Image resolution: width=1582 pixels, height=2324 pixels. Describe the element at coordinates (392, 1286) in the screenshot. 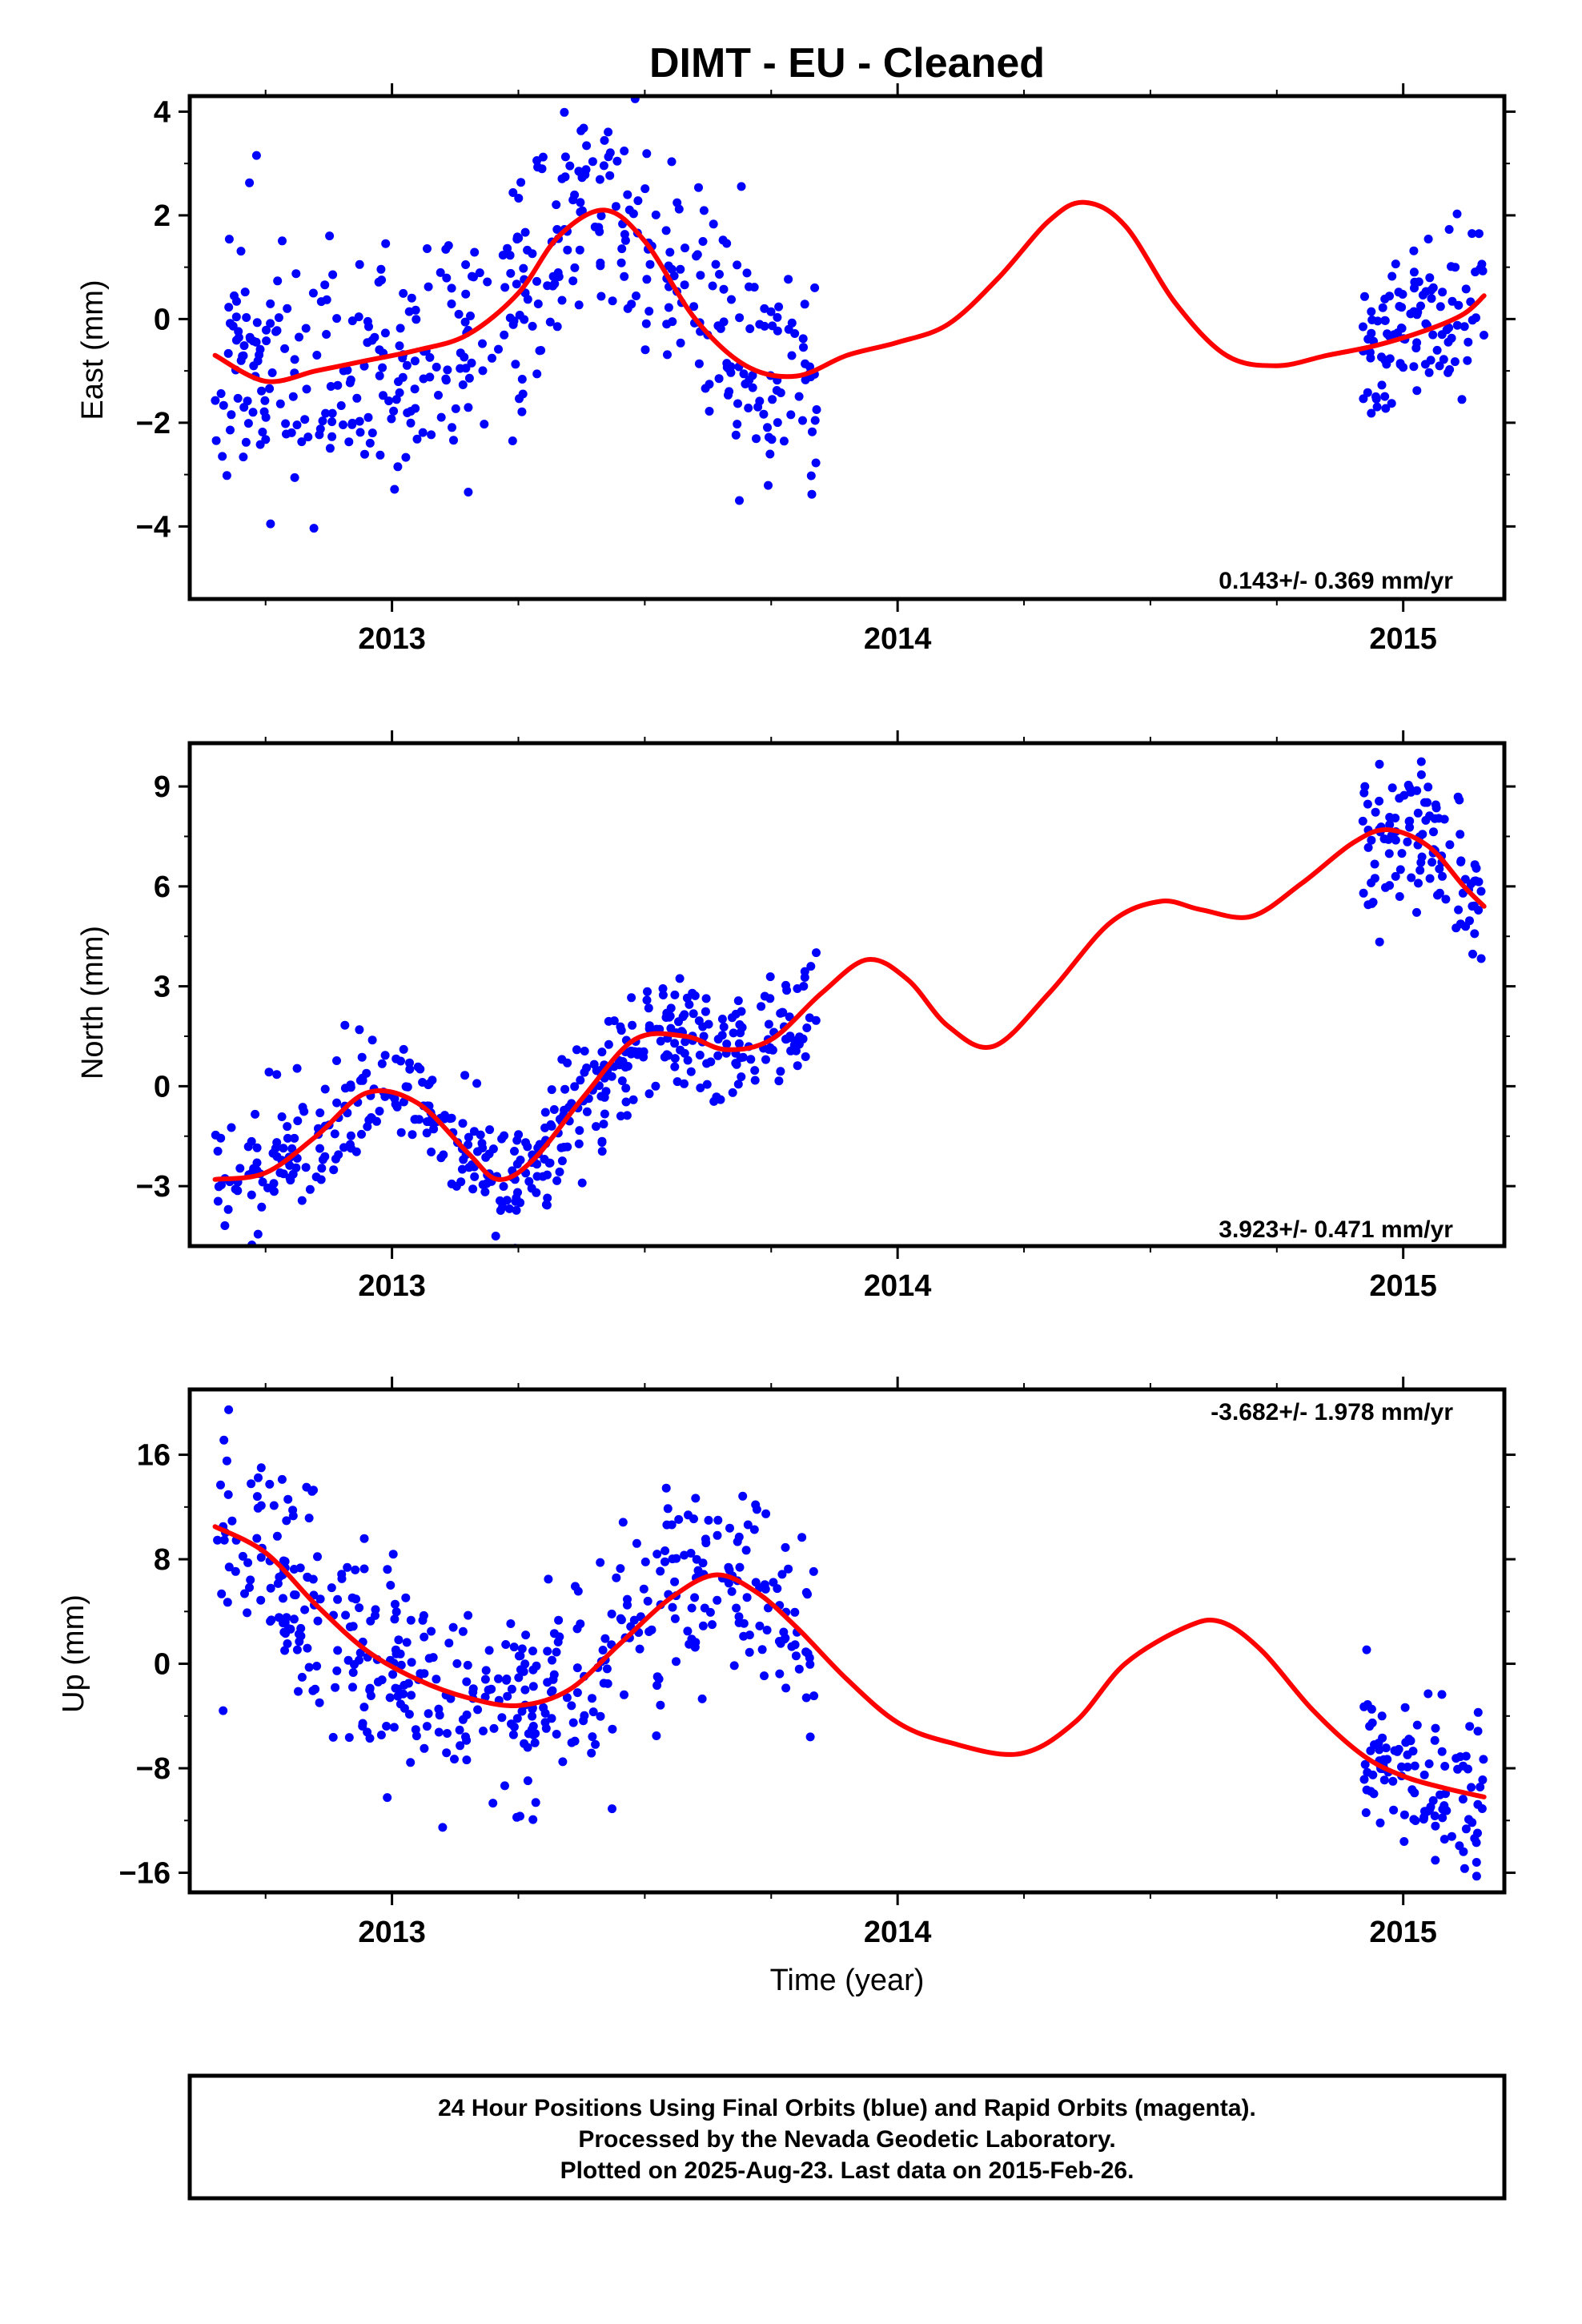

I see `north-xtick-label: 2013` at that location.